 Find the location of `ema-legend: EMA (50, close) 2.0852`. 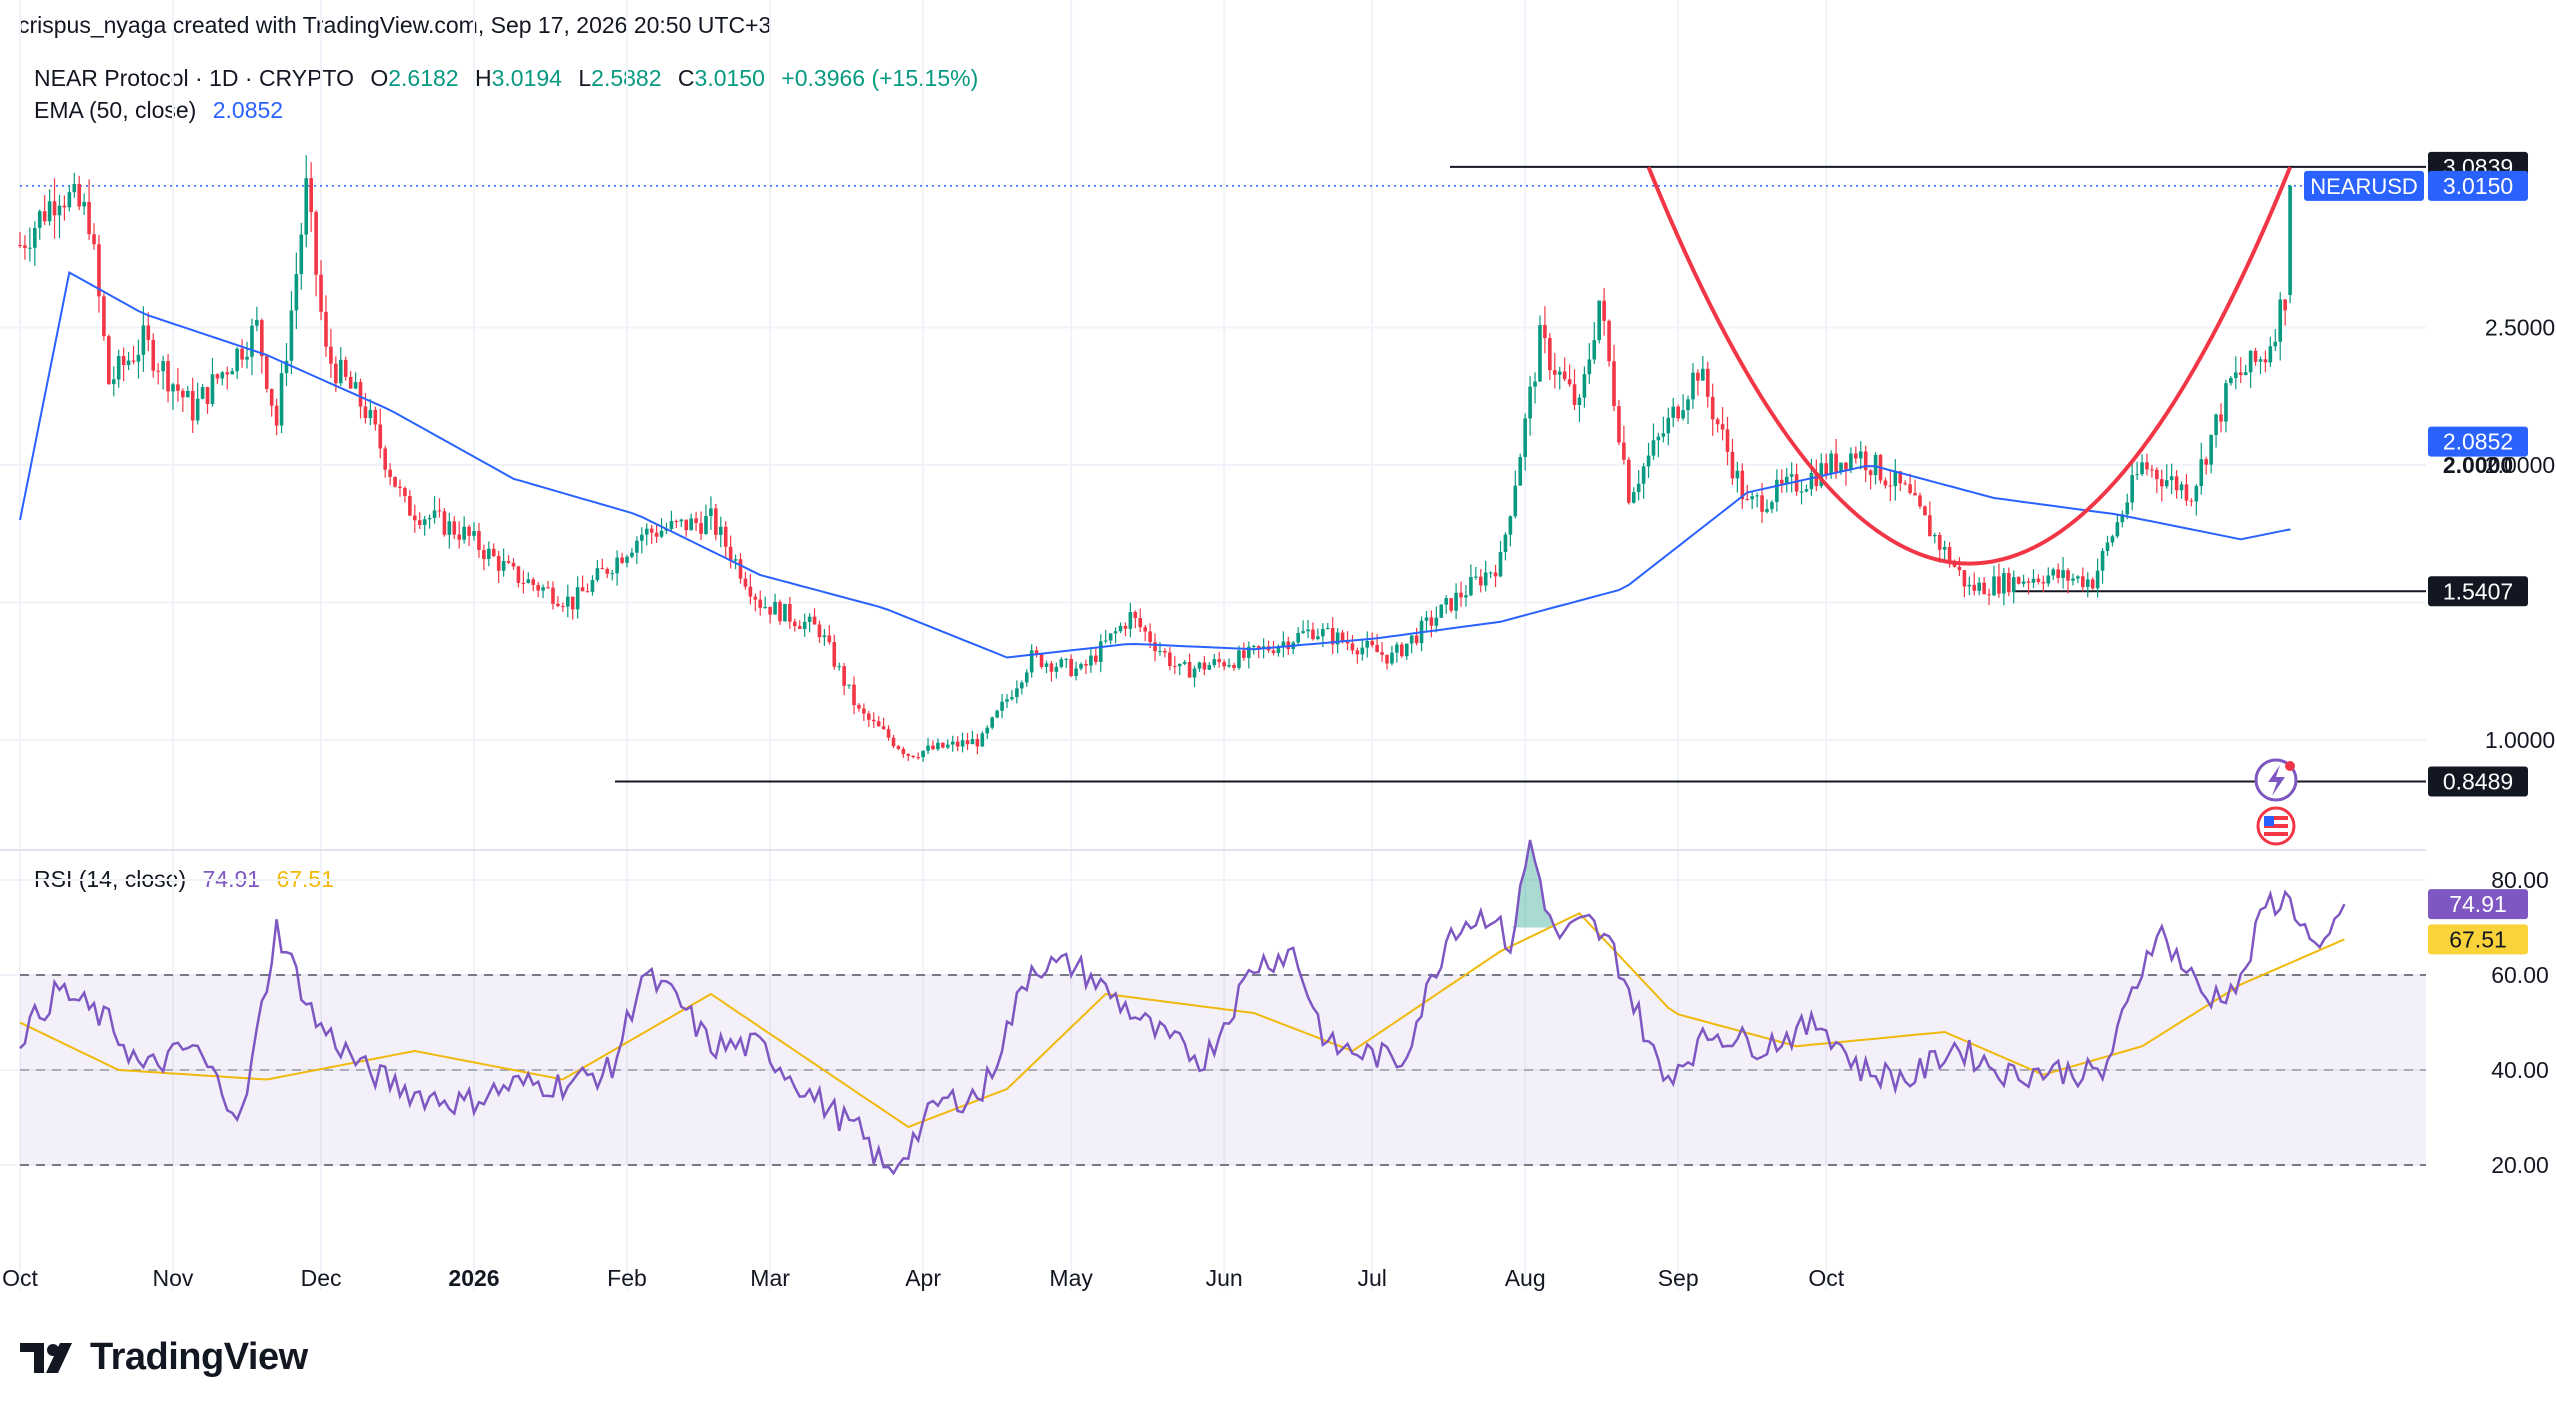

ema-legend: EMA (50, close) 2.0852 is located at coordinates (163, 110).